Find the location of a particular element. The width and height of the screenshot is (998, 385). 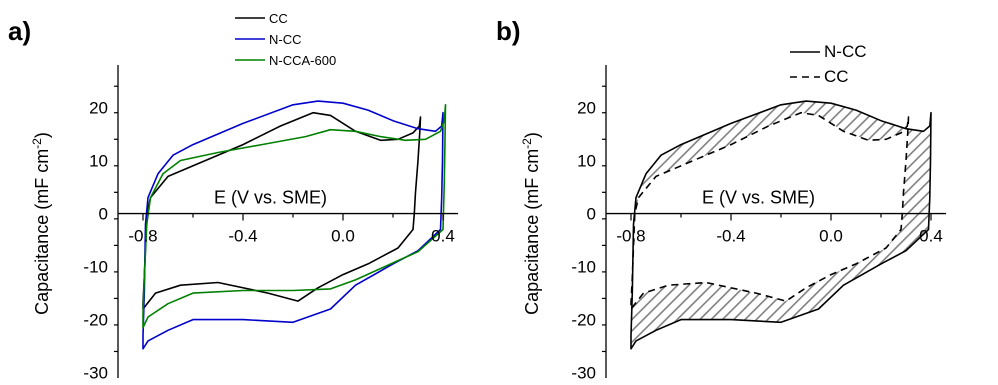

legend: CC N-CC N-CCA-600 is located at coordinates (285, 39).